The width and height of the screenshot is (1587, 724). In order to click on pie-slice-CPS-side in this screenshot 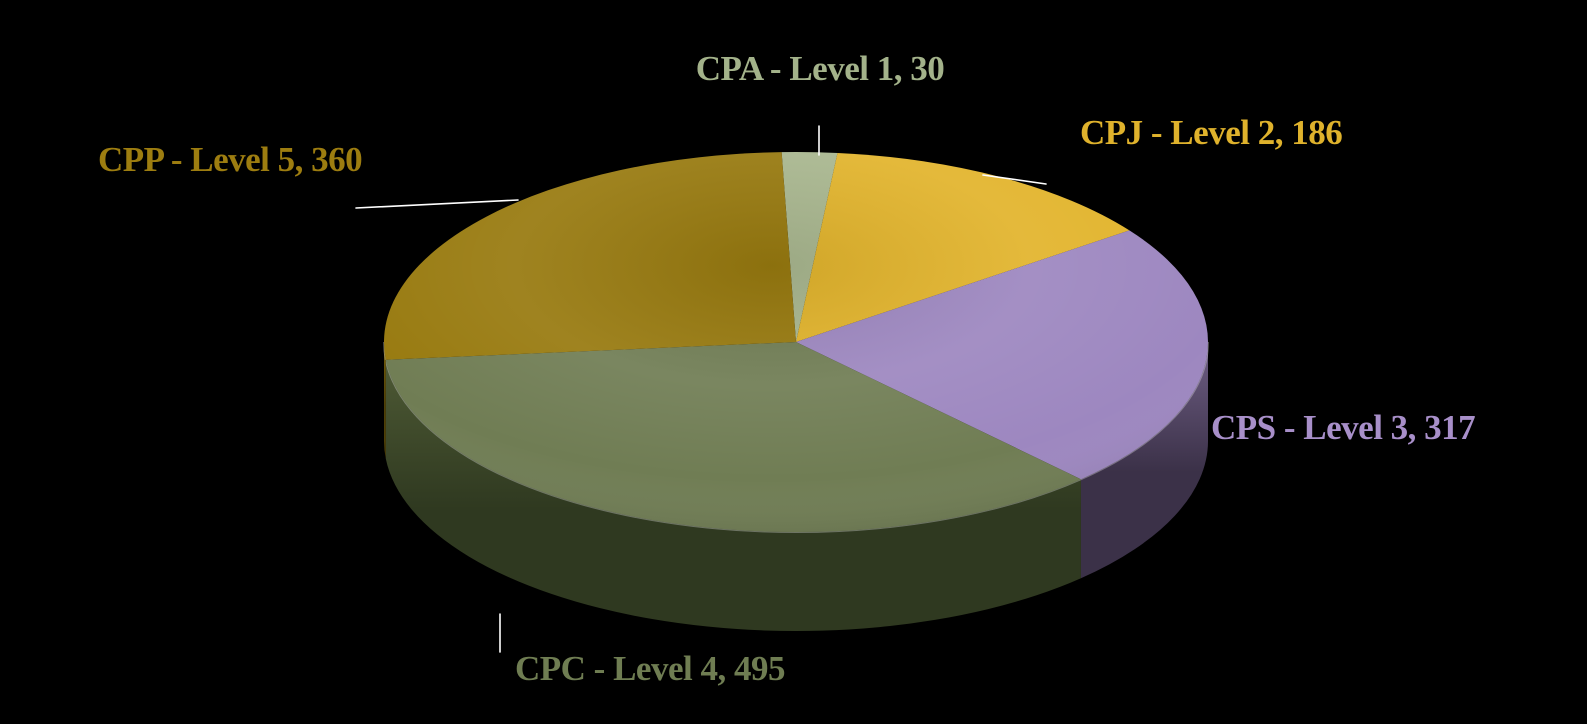, I will do `click(1144, 460)`.